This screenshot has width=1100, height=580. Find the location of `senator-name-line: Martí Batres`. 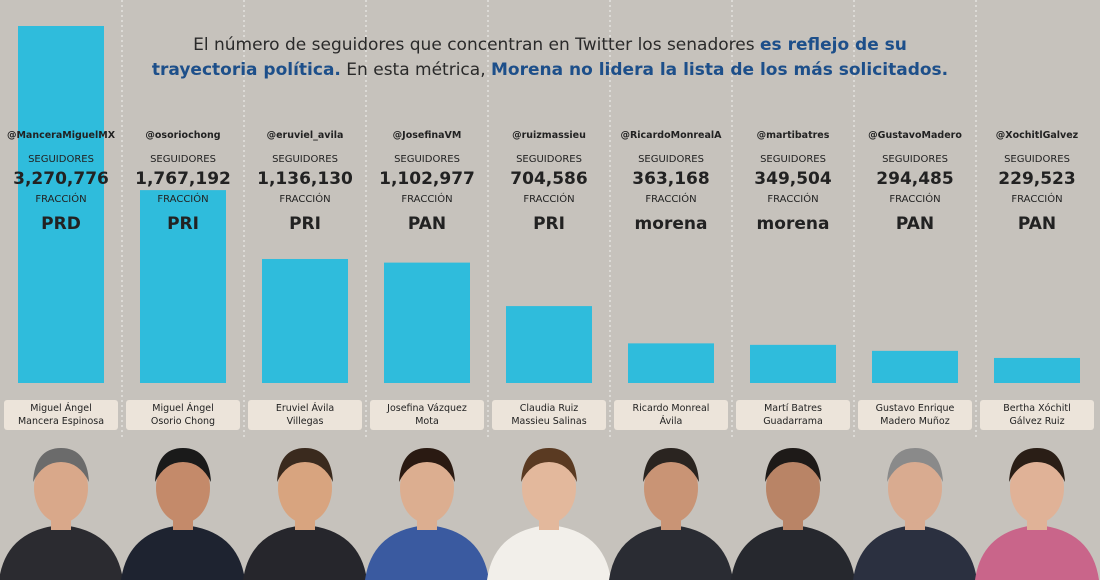

senator-name-line: Martí Batres is located at coordinates (793, 408).